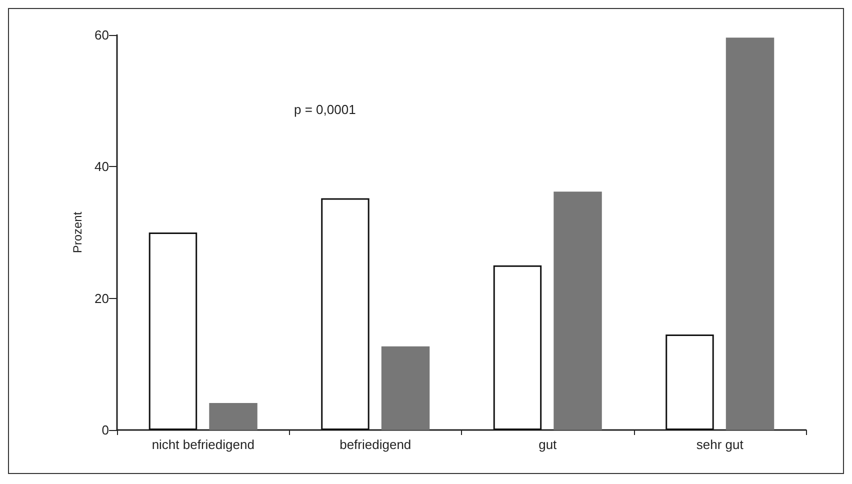 The width and height of the screenshot is (852, 484). Describe the element at coordinates (105, 430) in the screenshot. I see `y-tick-label: 0` at that location.